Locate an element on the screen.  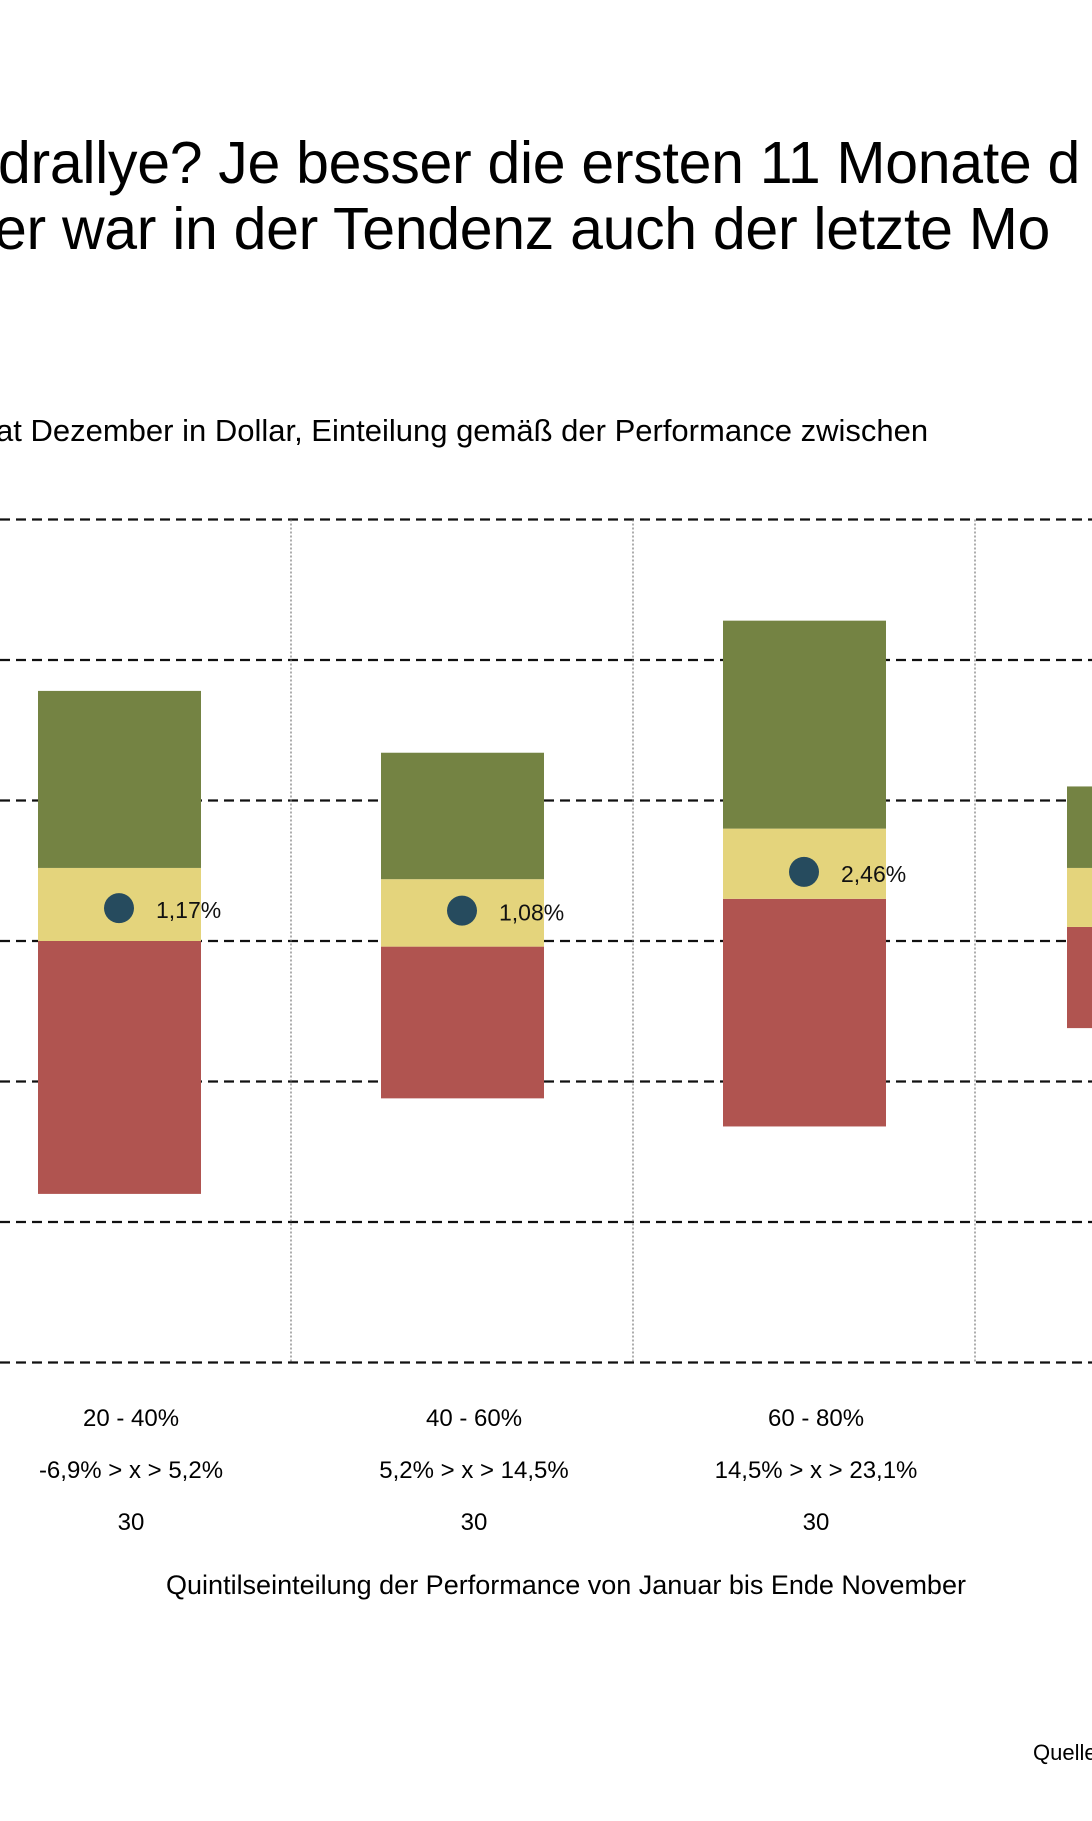
median-label: 2,46% is located at coordinates (873, 874).